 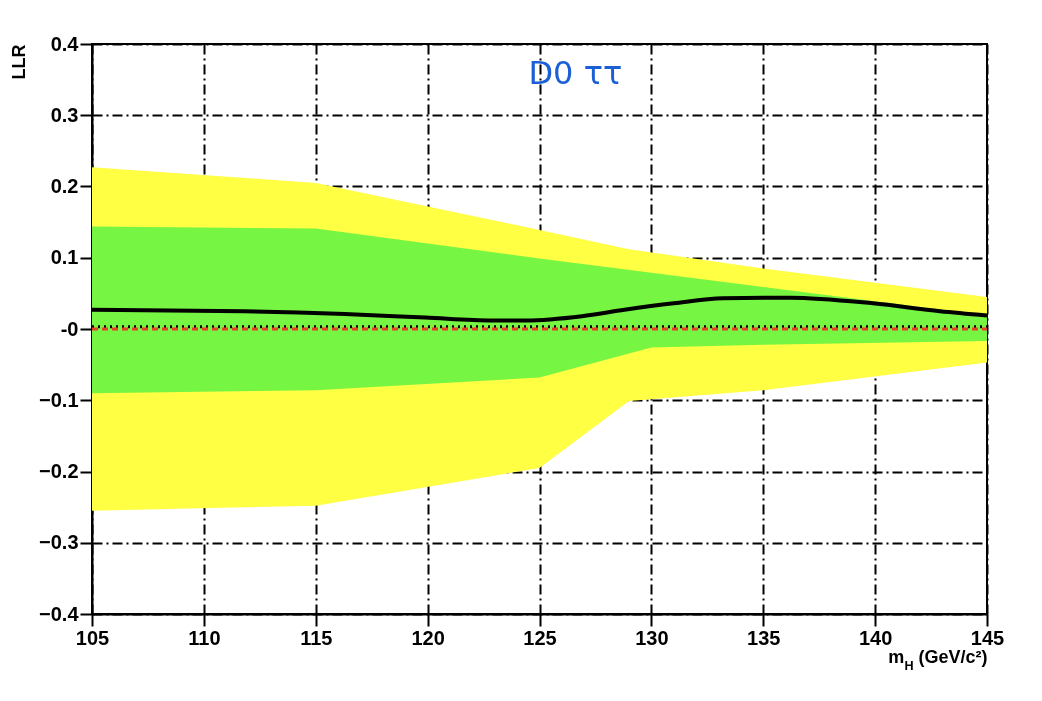 What do you see at coordinates (64, 186) in the screenshot?
I see `y-tick-label: 0.2` at bounding box center [64, 186].